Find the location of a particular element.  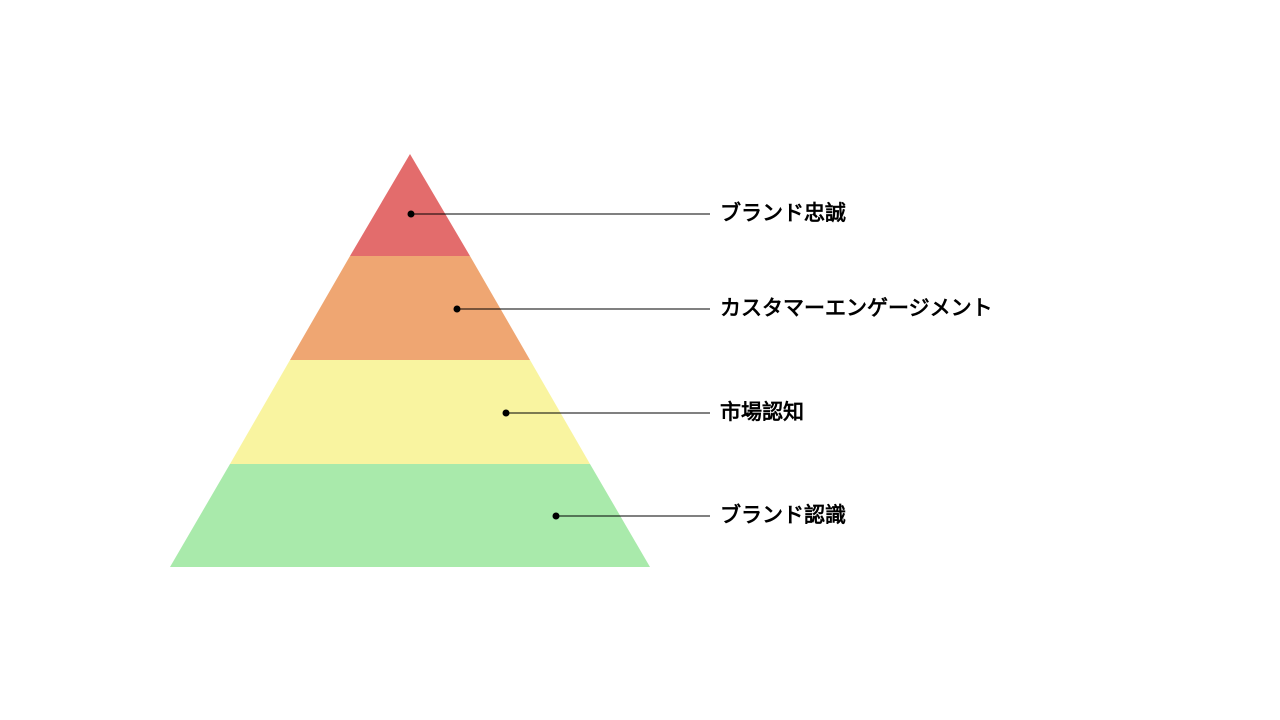

layer-top-shape is located at coordinates (410, 205).